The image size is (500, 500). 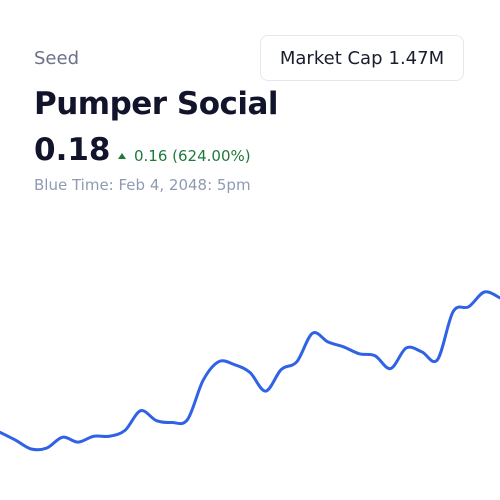 What do you see at coordinates (142, 185) in the screenshot?
I see `timestamp: Blue Time: Feb 4, 2048: 5pm` at bounding box center [142, 185].